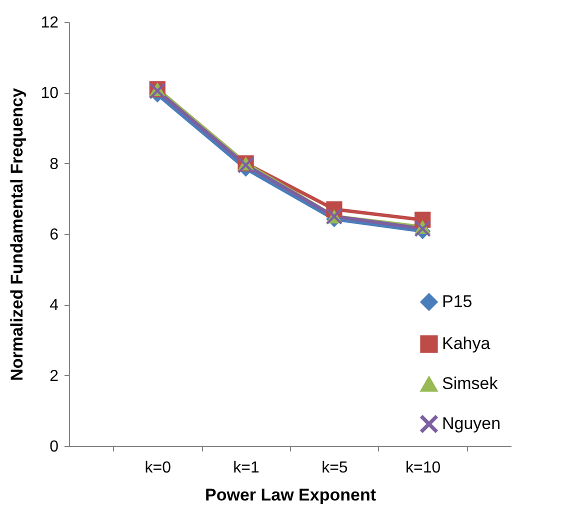 The height and width of the screenshot is (507, 577). Describe the element at coordinates (54, 376) in the screenshot. I see `y-tick-label: 2` at that location.